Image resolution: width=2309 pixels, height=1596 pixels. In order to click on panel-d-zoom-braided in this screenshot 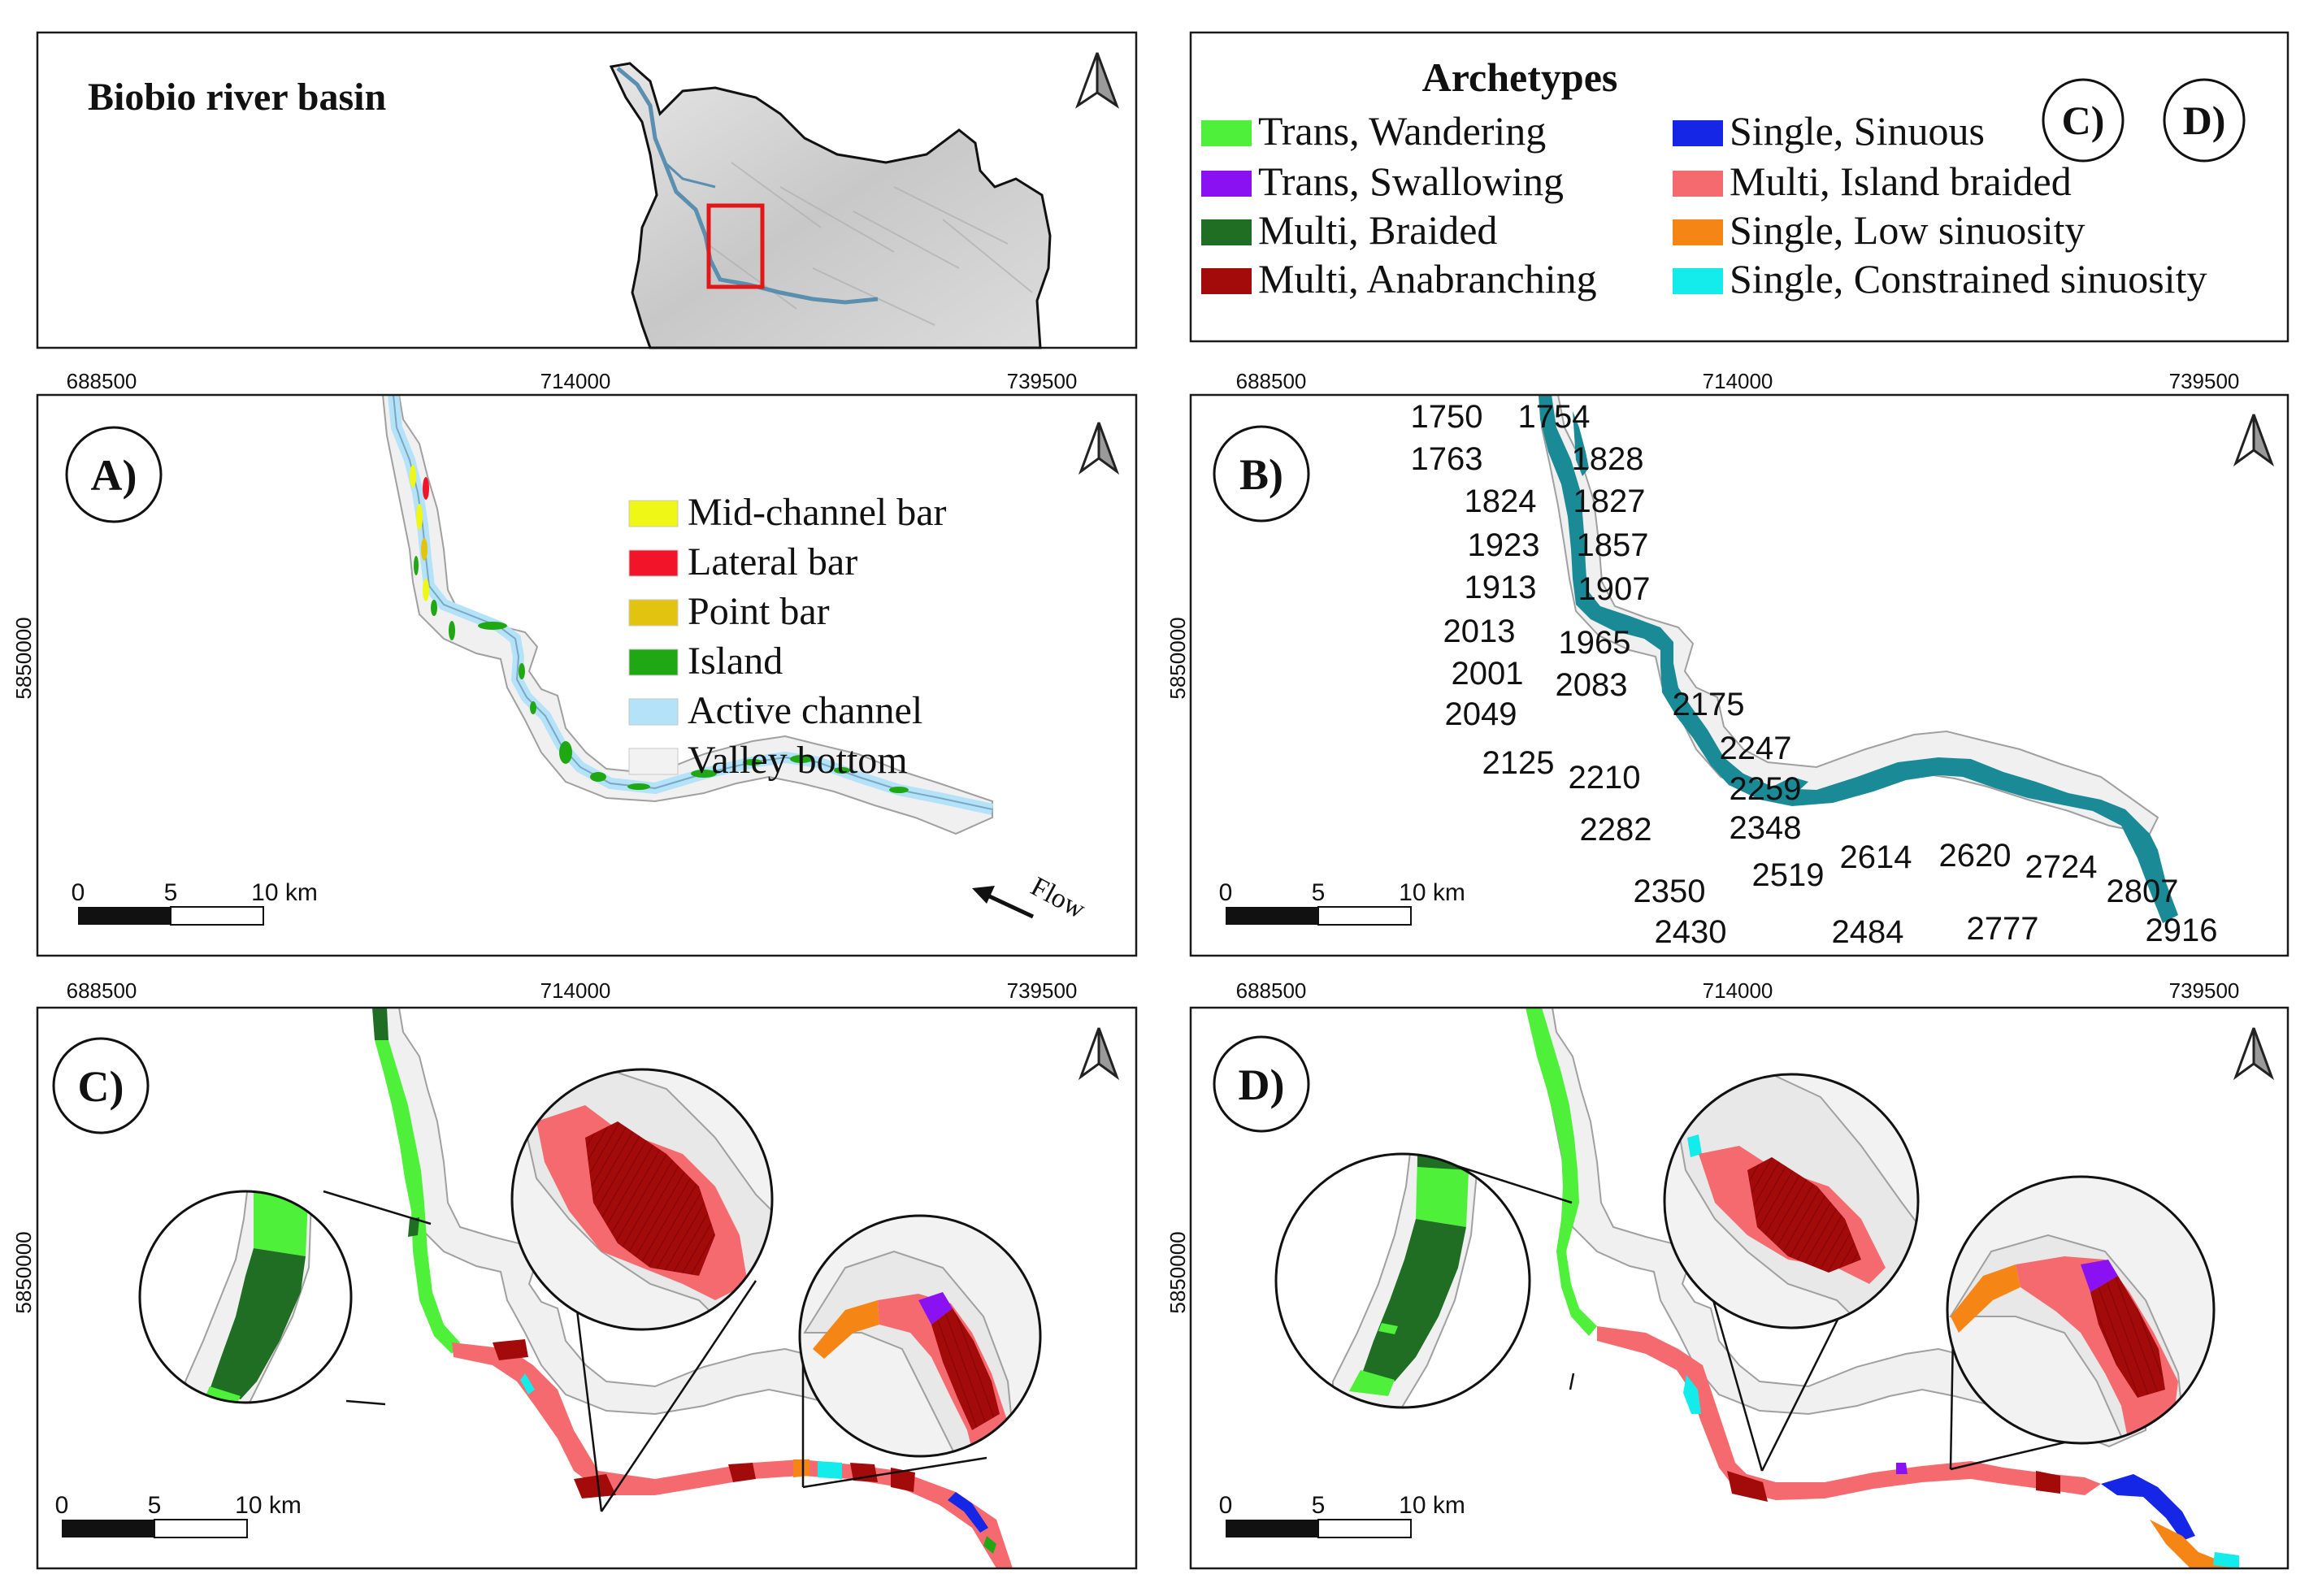, I will do `click(1402, 1280)`.